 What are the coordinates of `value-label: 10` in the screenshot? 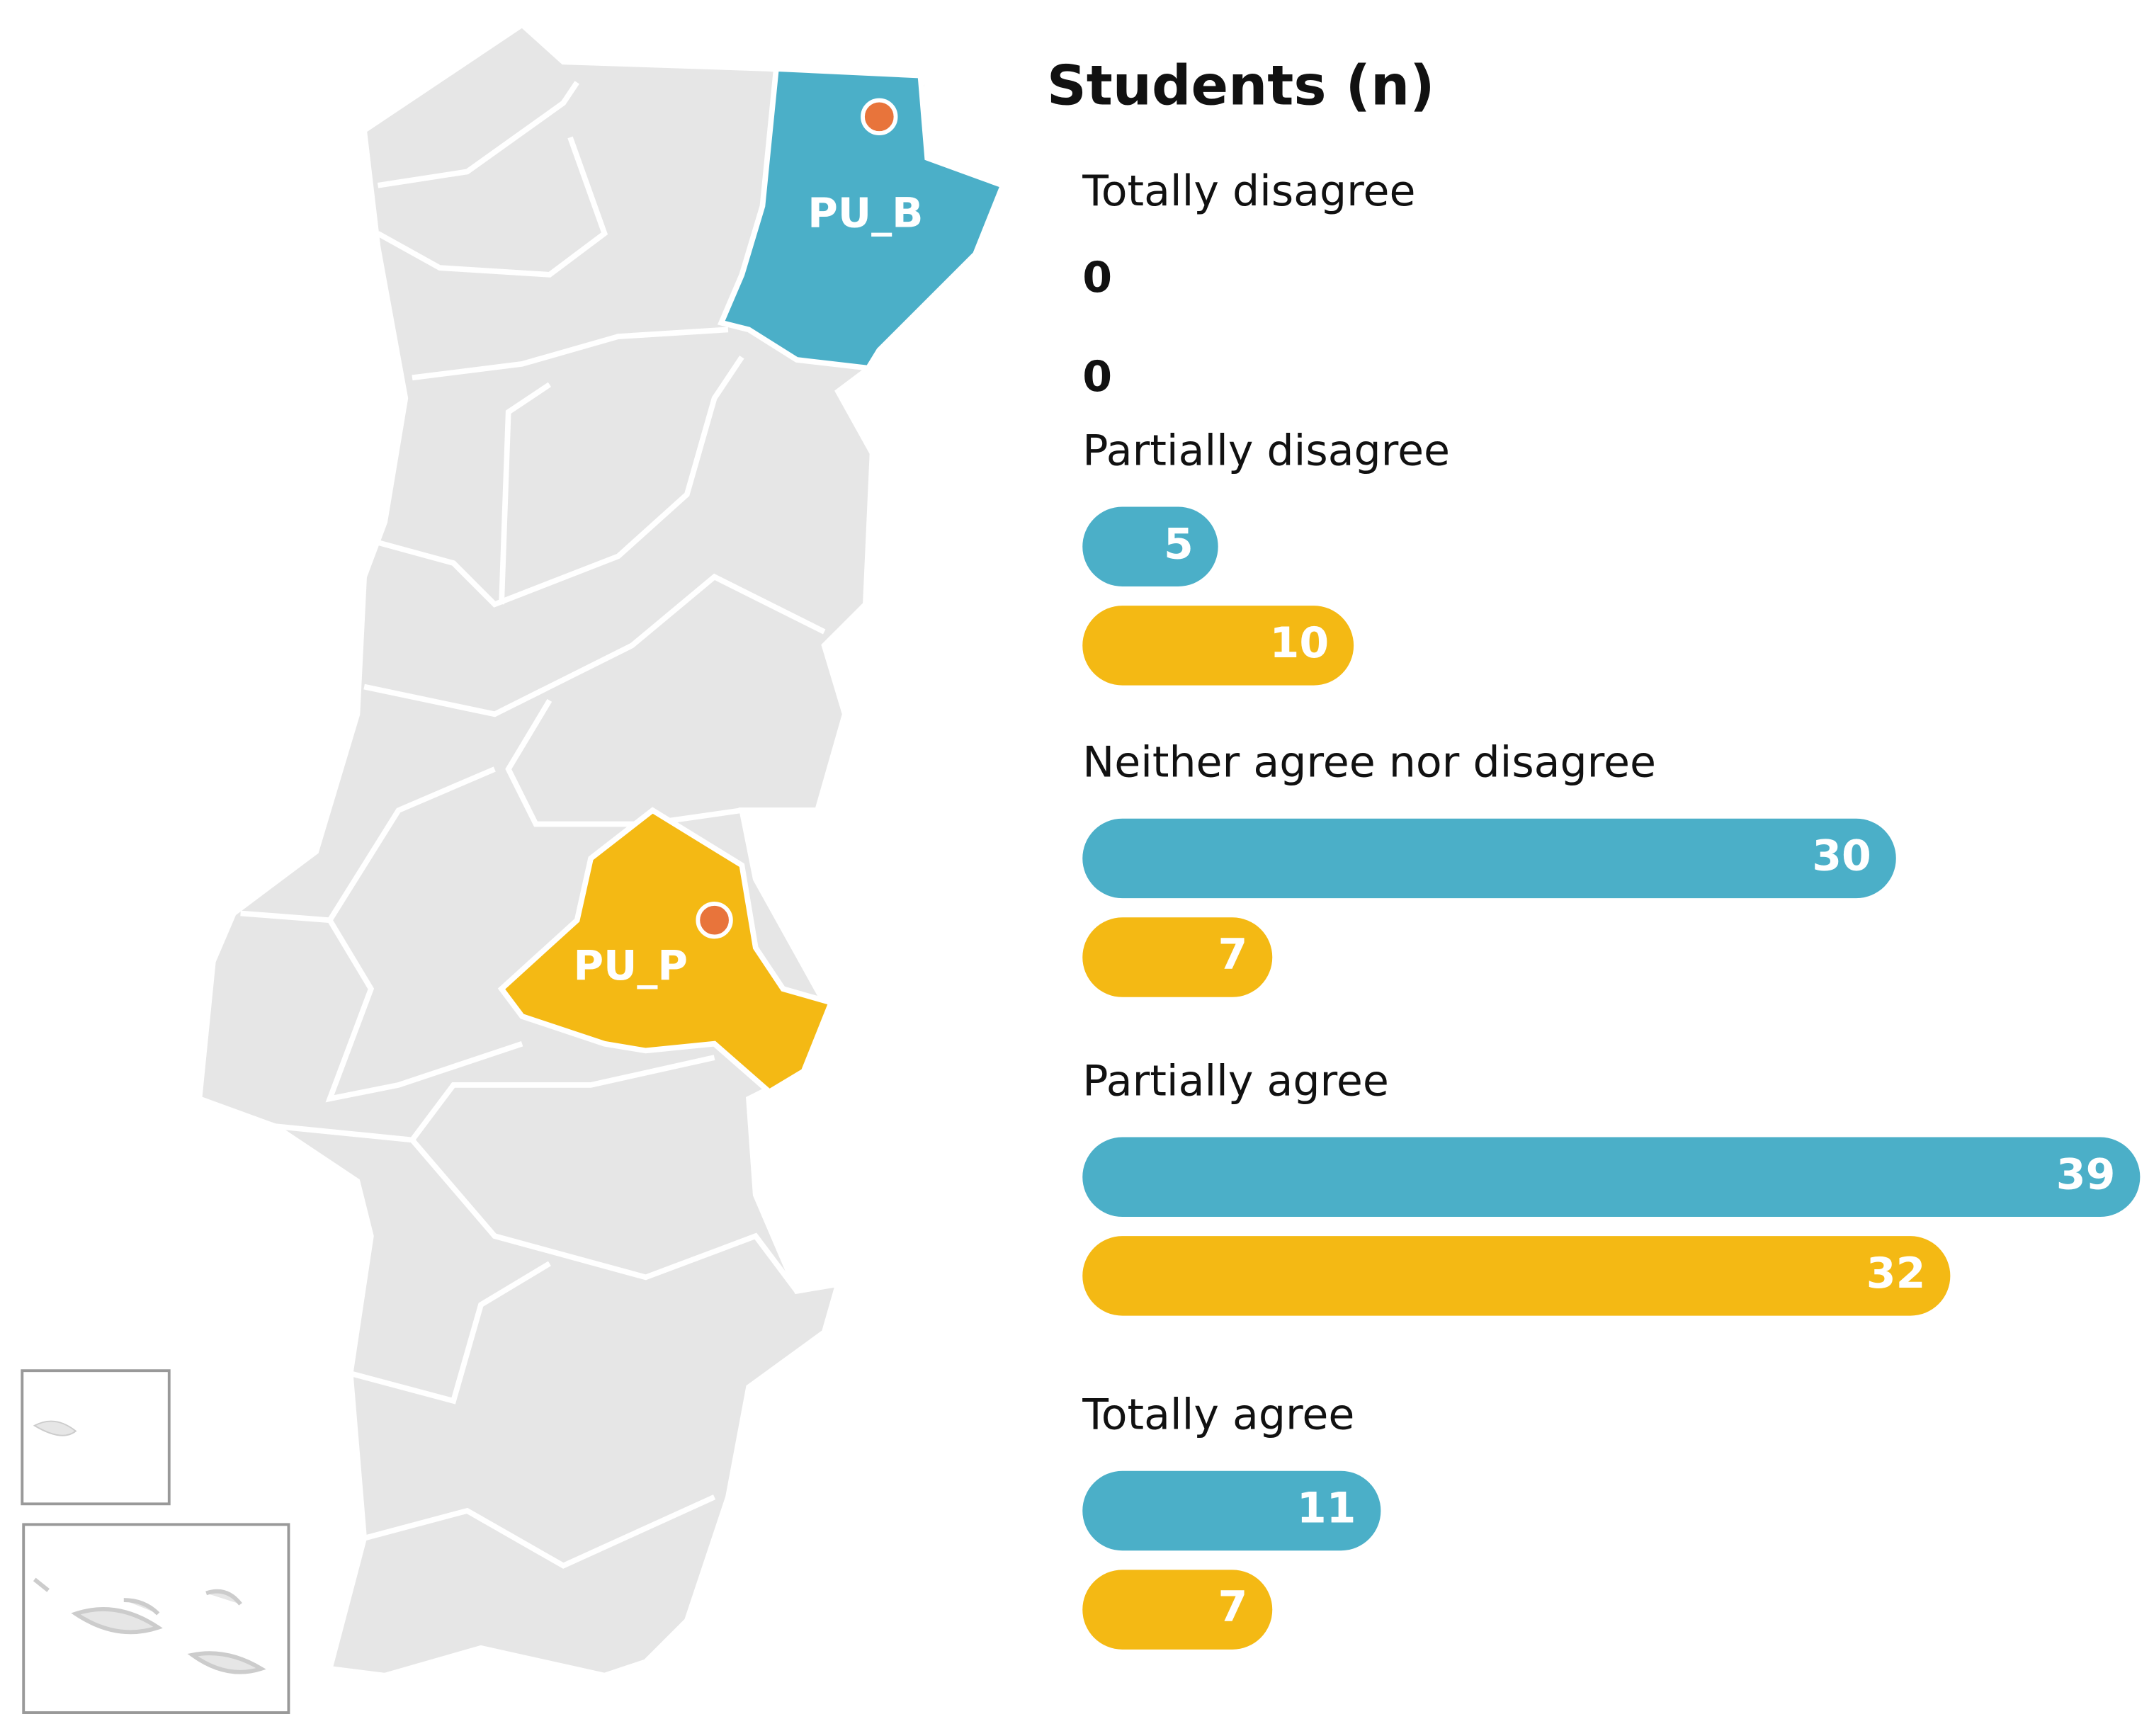 It's located at (1300, 643).